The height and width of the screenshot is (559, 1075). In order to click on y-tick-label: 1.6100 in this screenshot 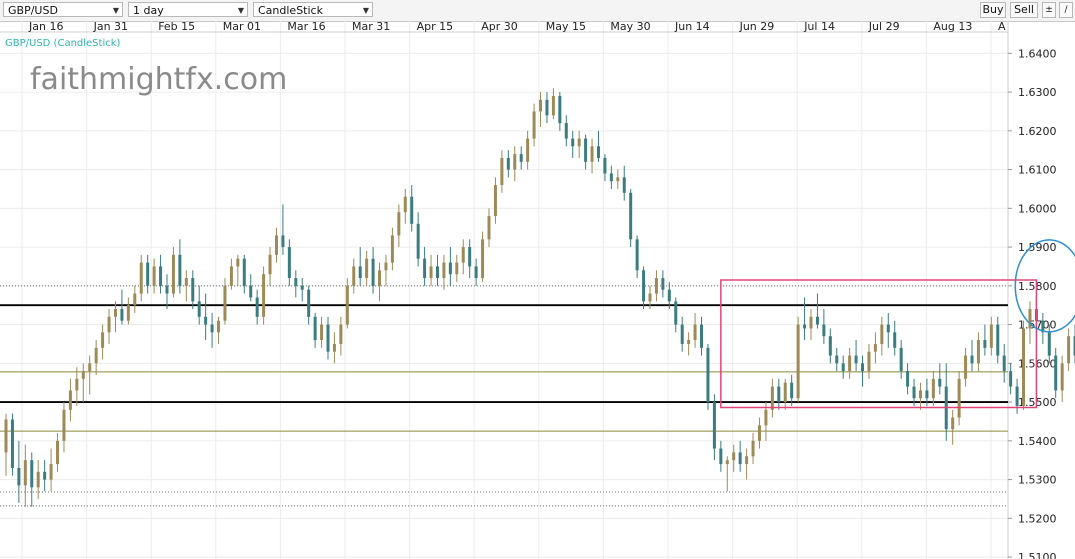, I will do `click(1037, 170)`.